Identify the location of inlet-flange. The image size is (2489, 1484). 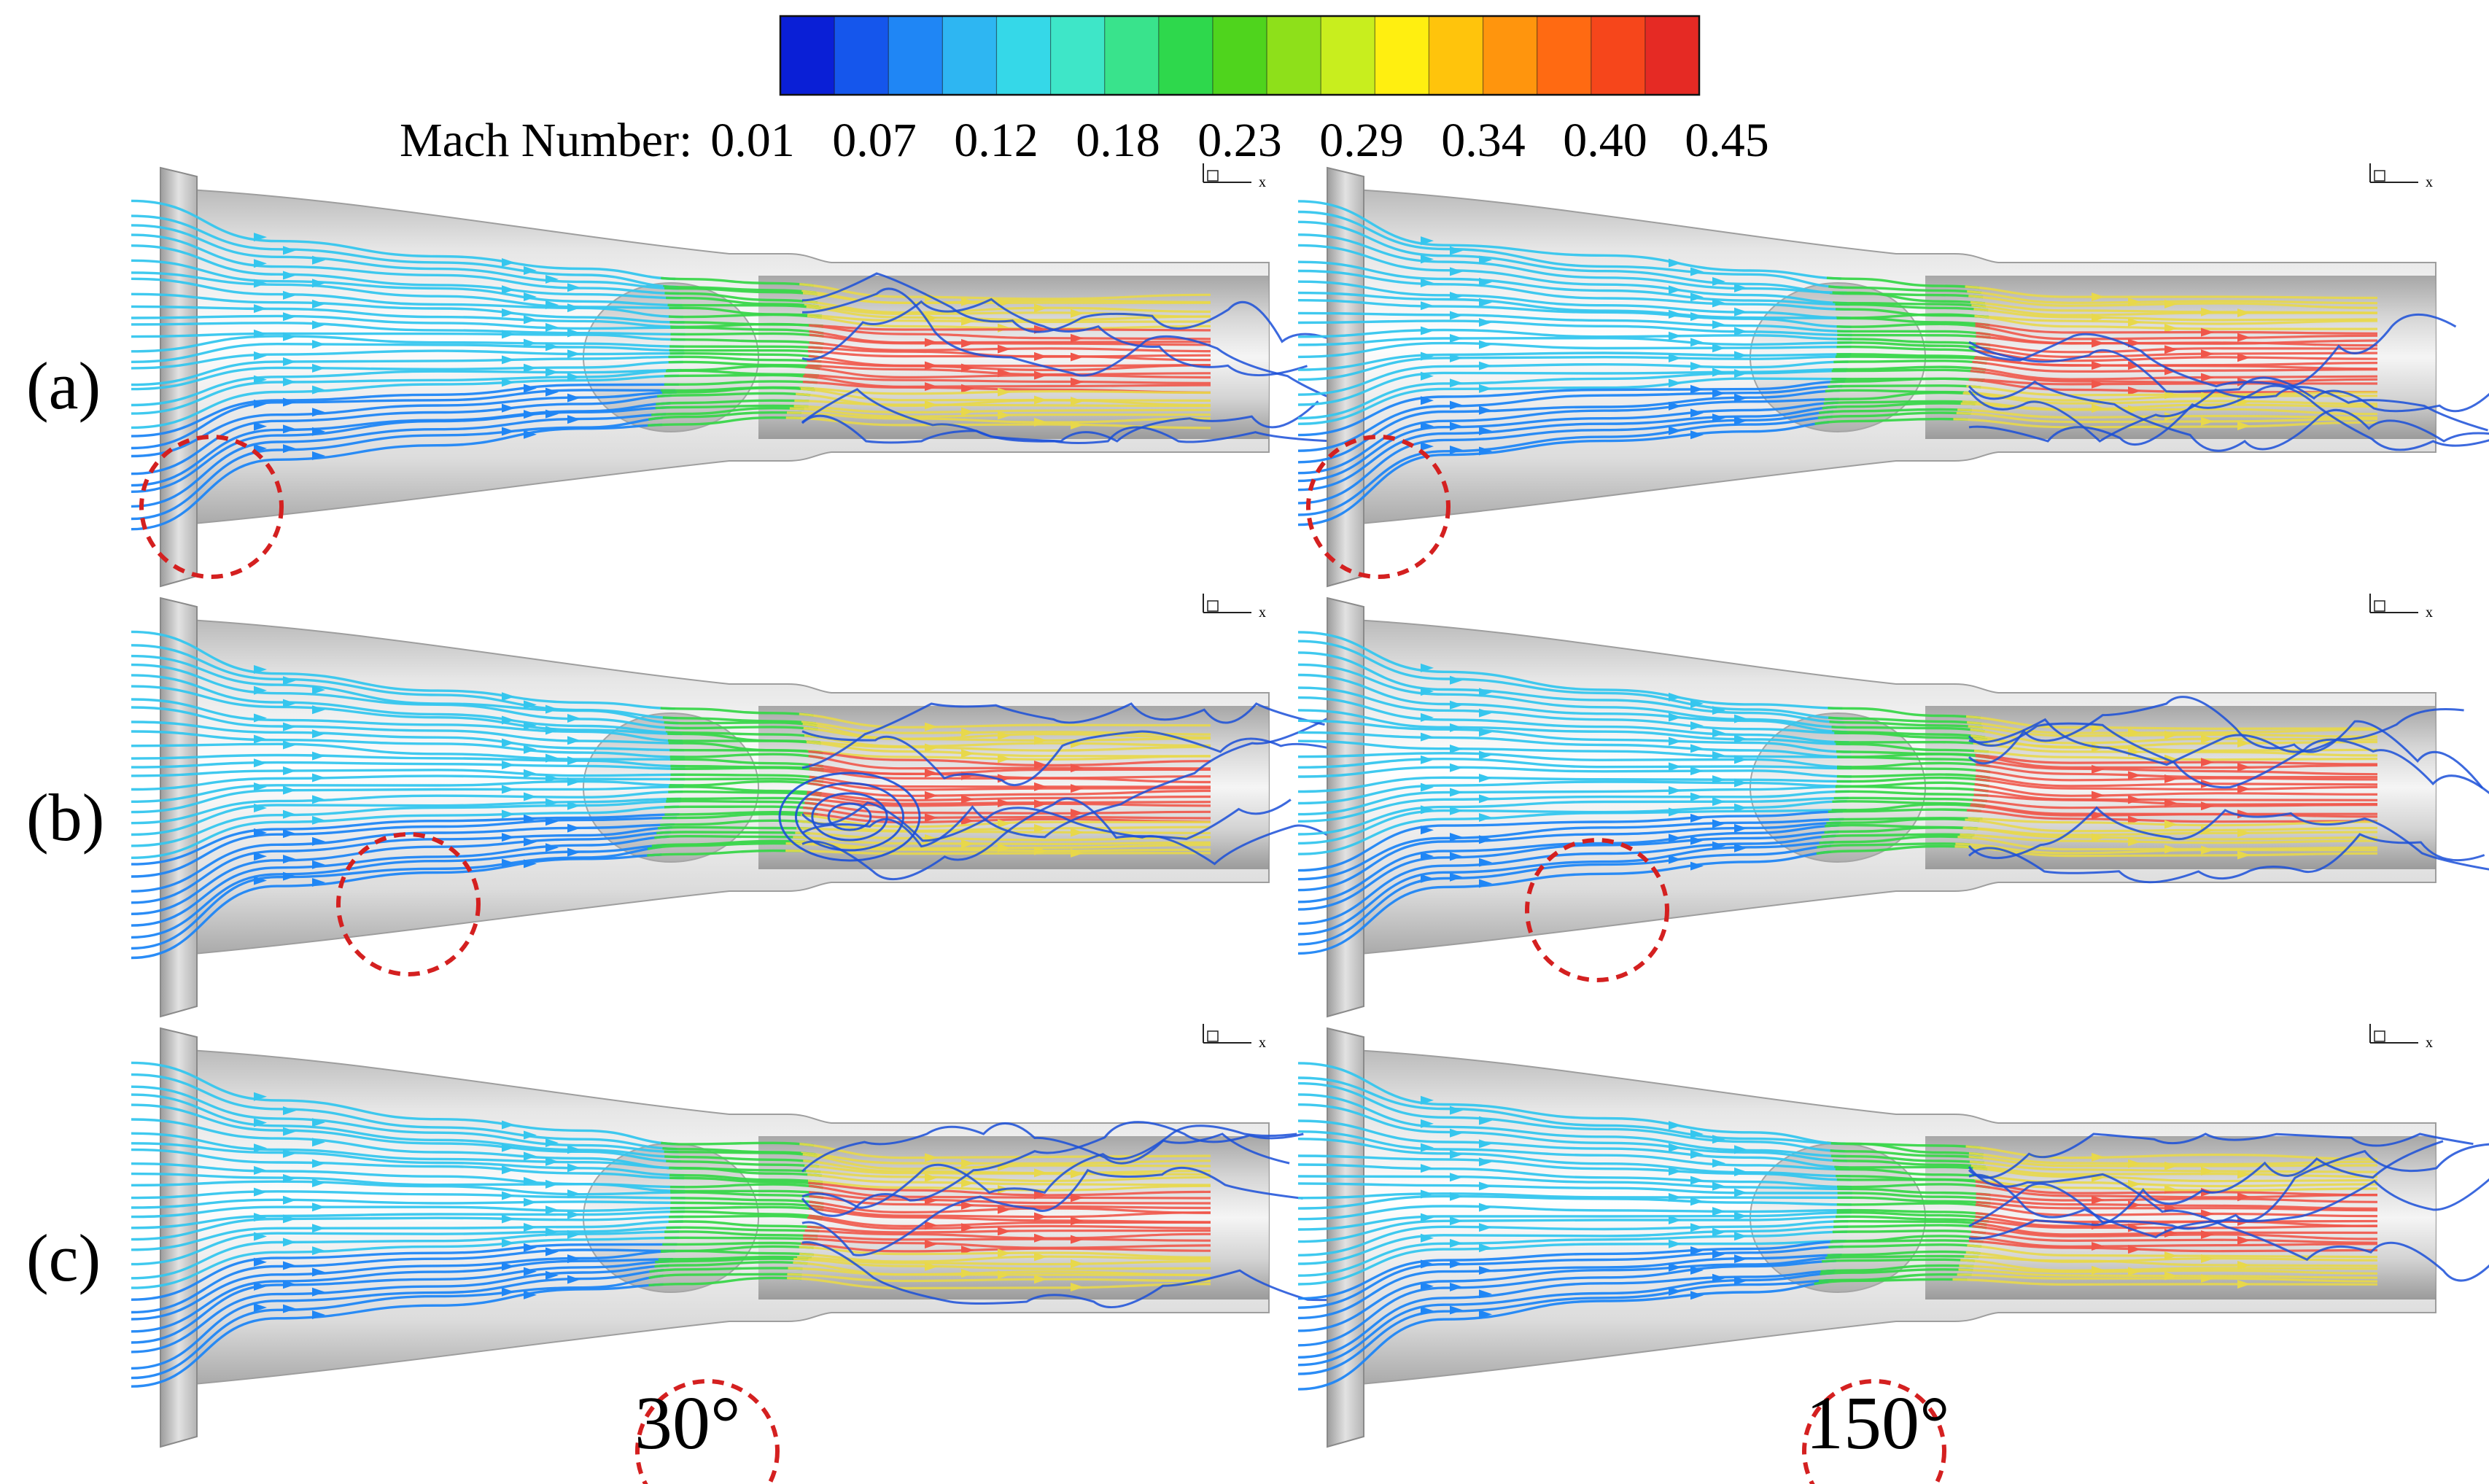
(179, 1237).